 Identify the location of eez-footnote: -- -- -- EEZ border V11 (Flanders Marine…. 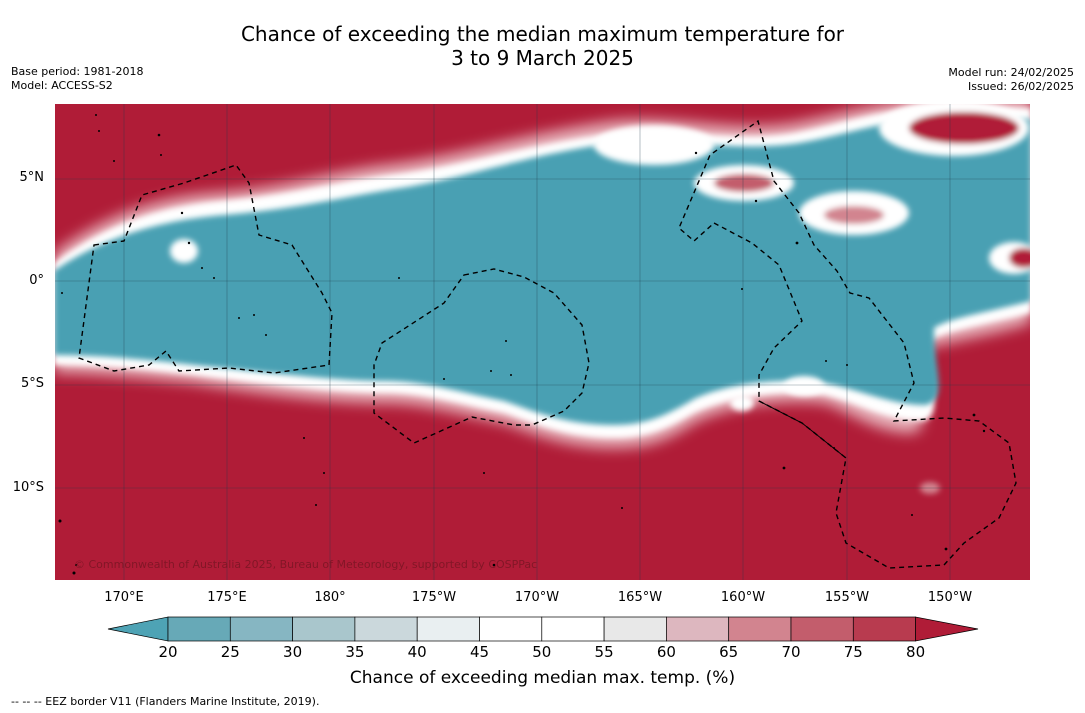
(165, 701).